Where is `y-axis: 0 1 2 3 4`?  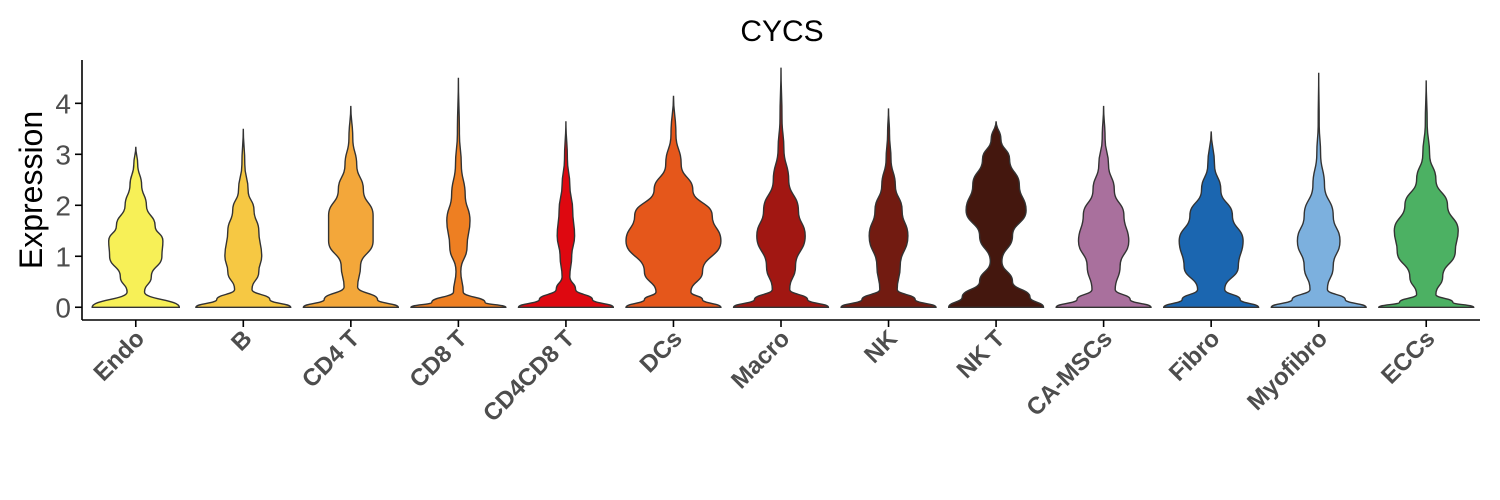
y-axis: 0 1 2 3 4 is located at coordinates (69, 191).